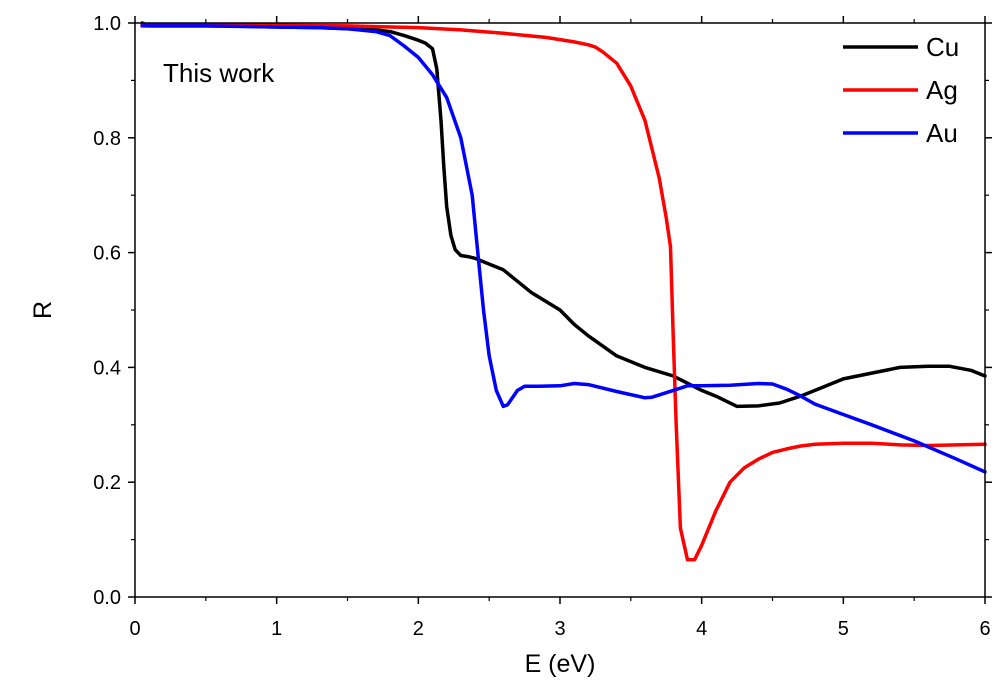 This screenshot has height=696, width=1000. What do you see at coordinates (843, 629) in the screenshot?
I see `x-tick-label: 5` at bounding box center [843, 629].